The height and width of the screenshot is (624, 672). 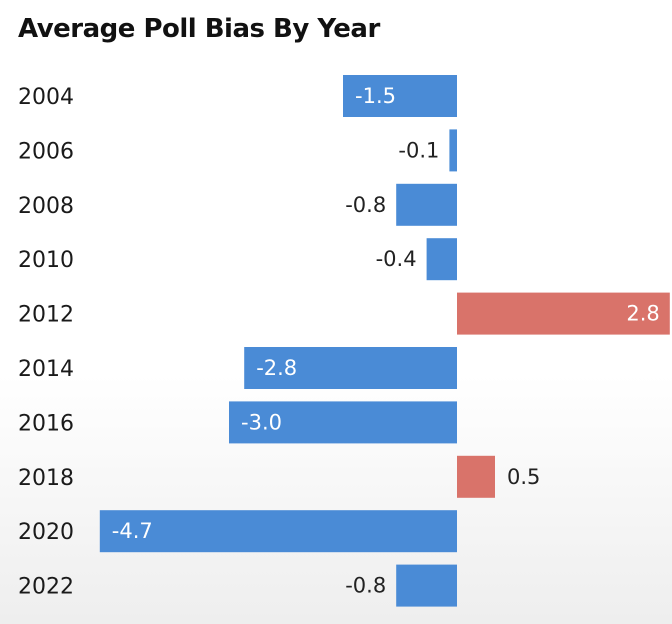 I want to click on value-label: -1.5, so click(x=375, y=96).